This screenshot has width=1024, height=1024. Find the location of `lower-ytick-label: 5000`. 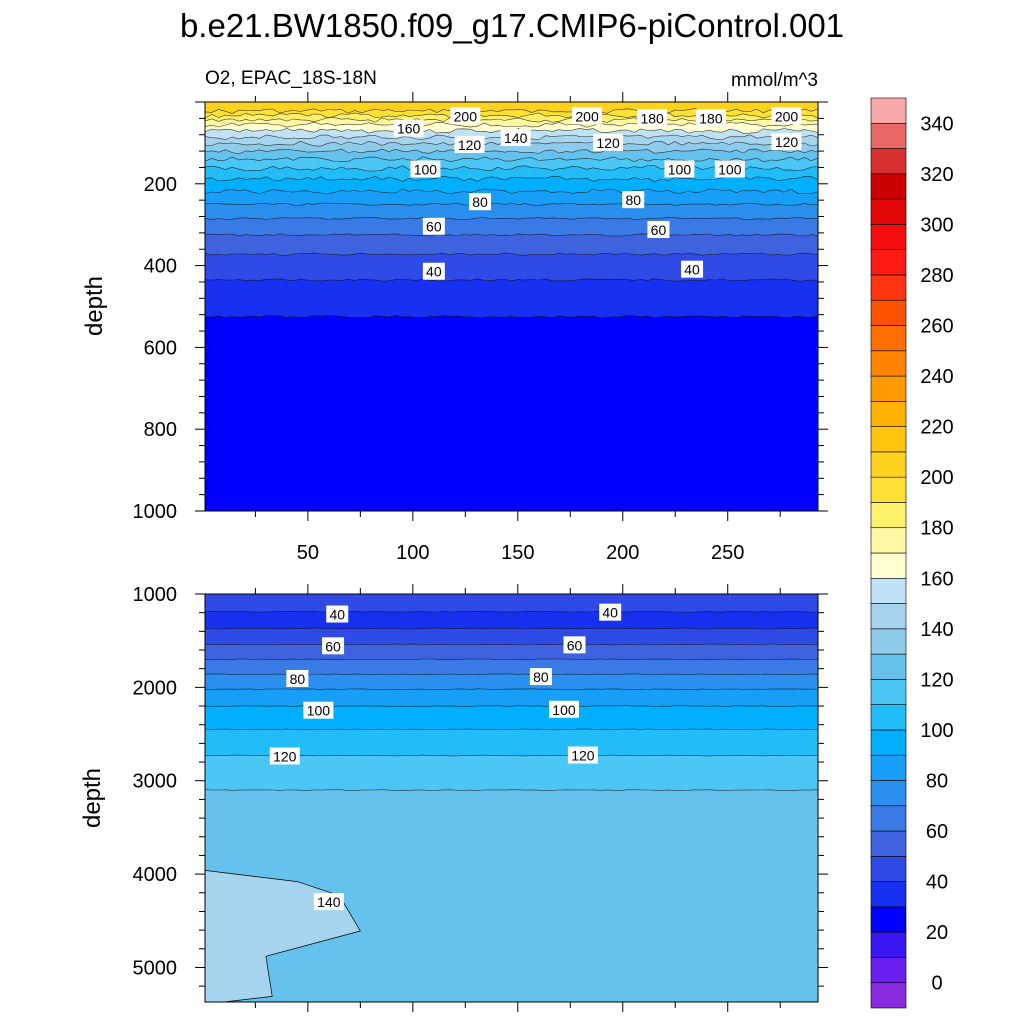

lower-ytick-label: 5000 is located at coordinates (155, 968).